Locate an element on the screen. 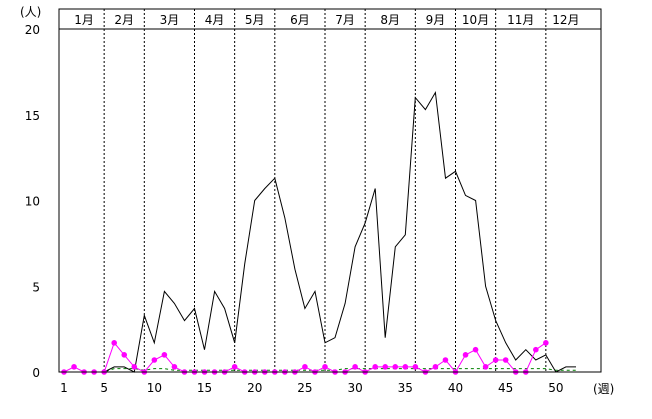 This screenshot has width=652, height=419. x-tick-label: 50 is located at coordinates (555, 388).